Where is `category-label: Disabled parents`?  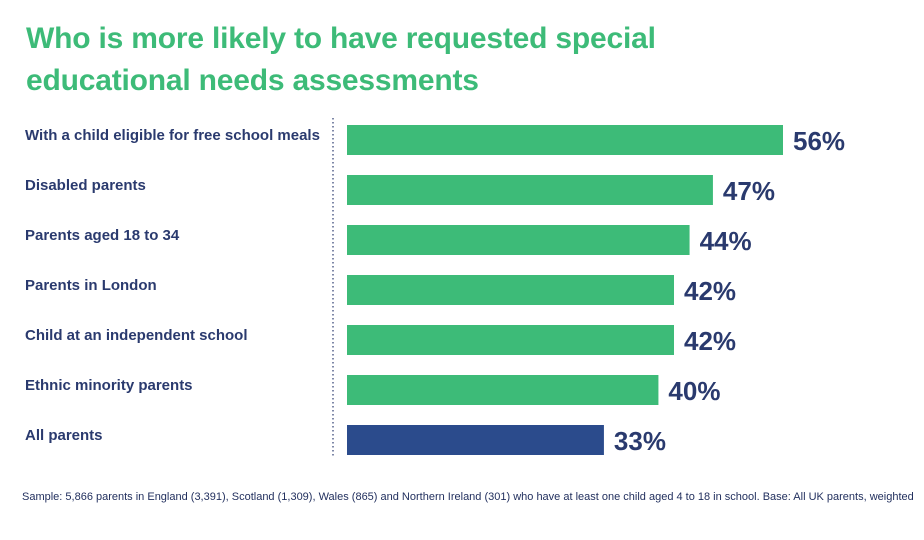 category-label: Disabled parents is located at coordinates (85, 185).